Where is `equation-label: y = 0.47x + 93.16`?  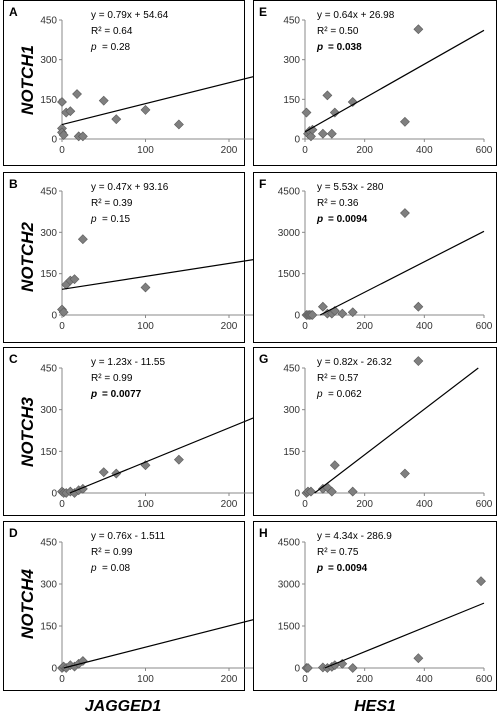
equation-label: y = 0.47x + 93.16 is located at coordinates (130, 187).